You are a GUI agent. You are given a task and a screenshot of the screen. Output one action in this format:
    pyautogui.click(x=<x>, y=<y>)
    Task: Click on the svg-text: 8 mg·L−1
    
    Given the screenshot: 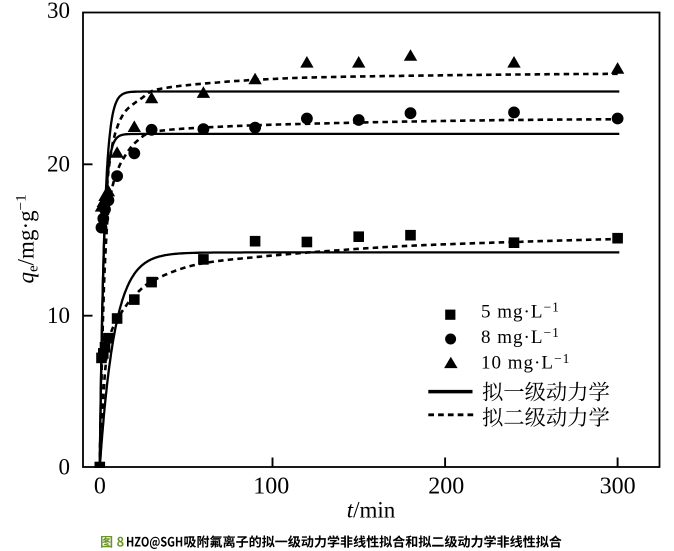 What is the action you would take?
    pyautogui.click(x=520, y=336)
    